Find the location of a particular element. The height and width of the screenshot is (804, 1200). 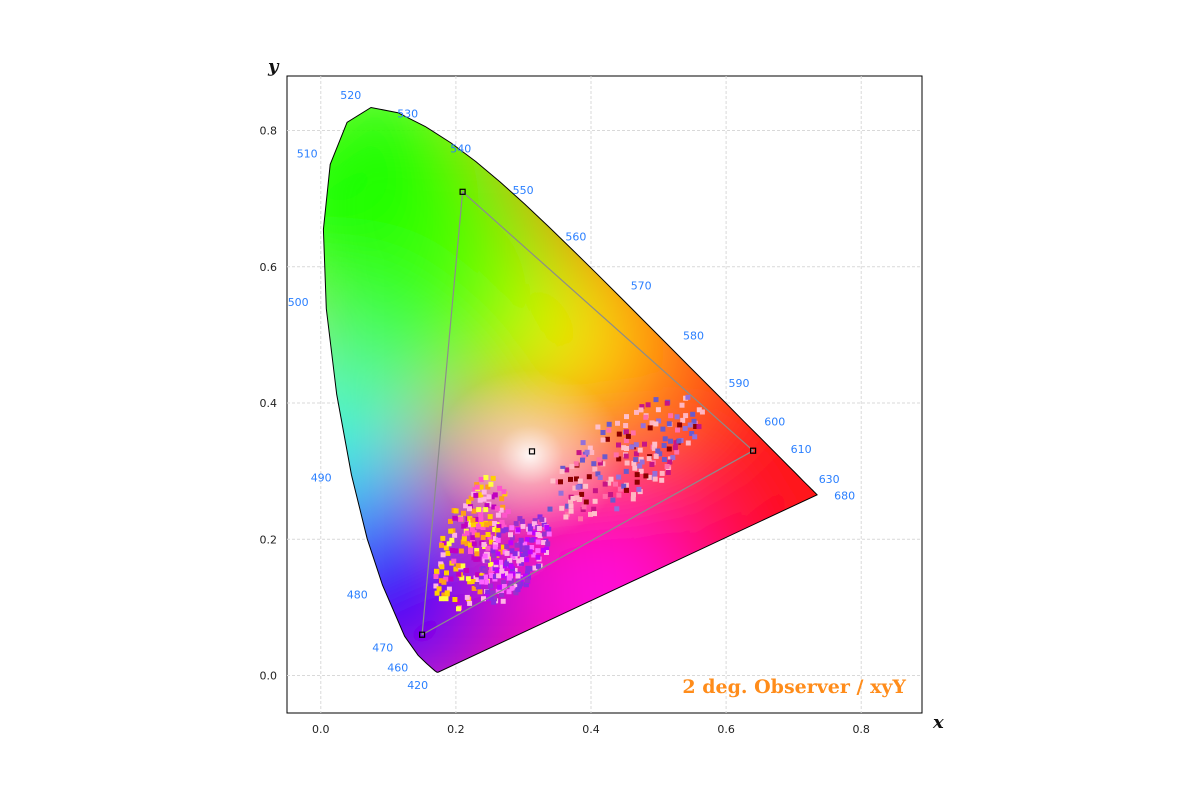

y-tick-label: 0.2 is located at coordinates (269, 539).